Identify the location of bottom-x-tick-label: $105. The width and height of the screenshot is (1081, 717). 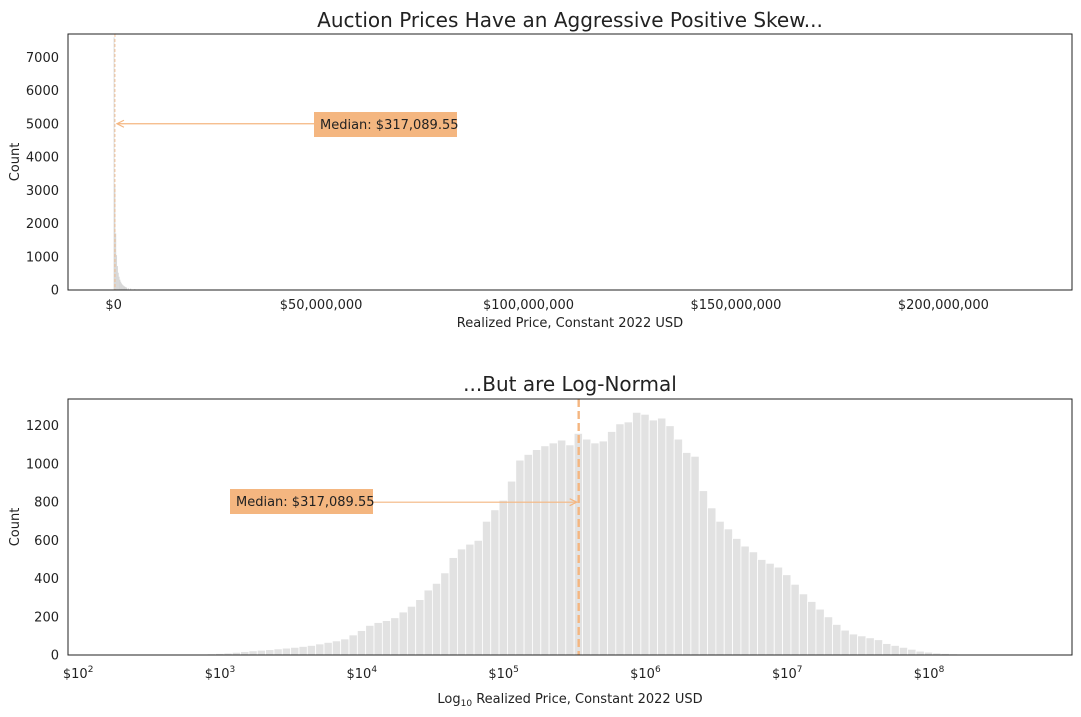
(503, 673).